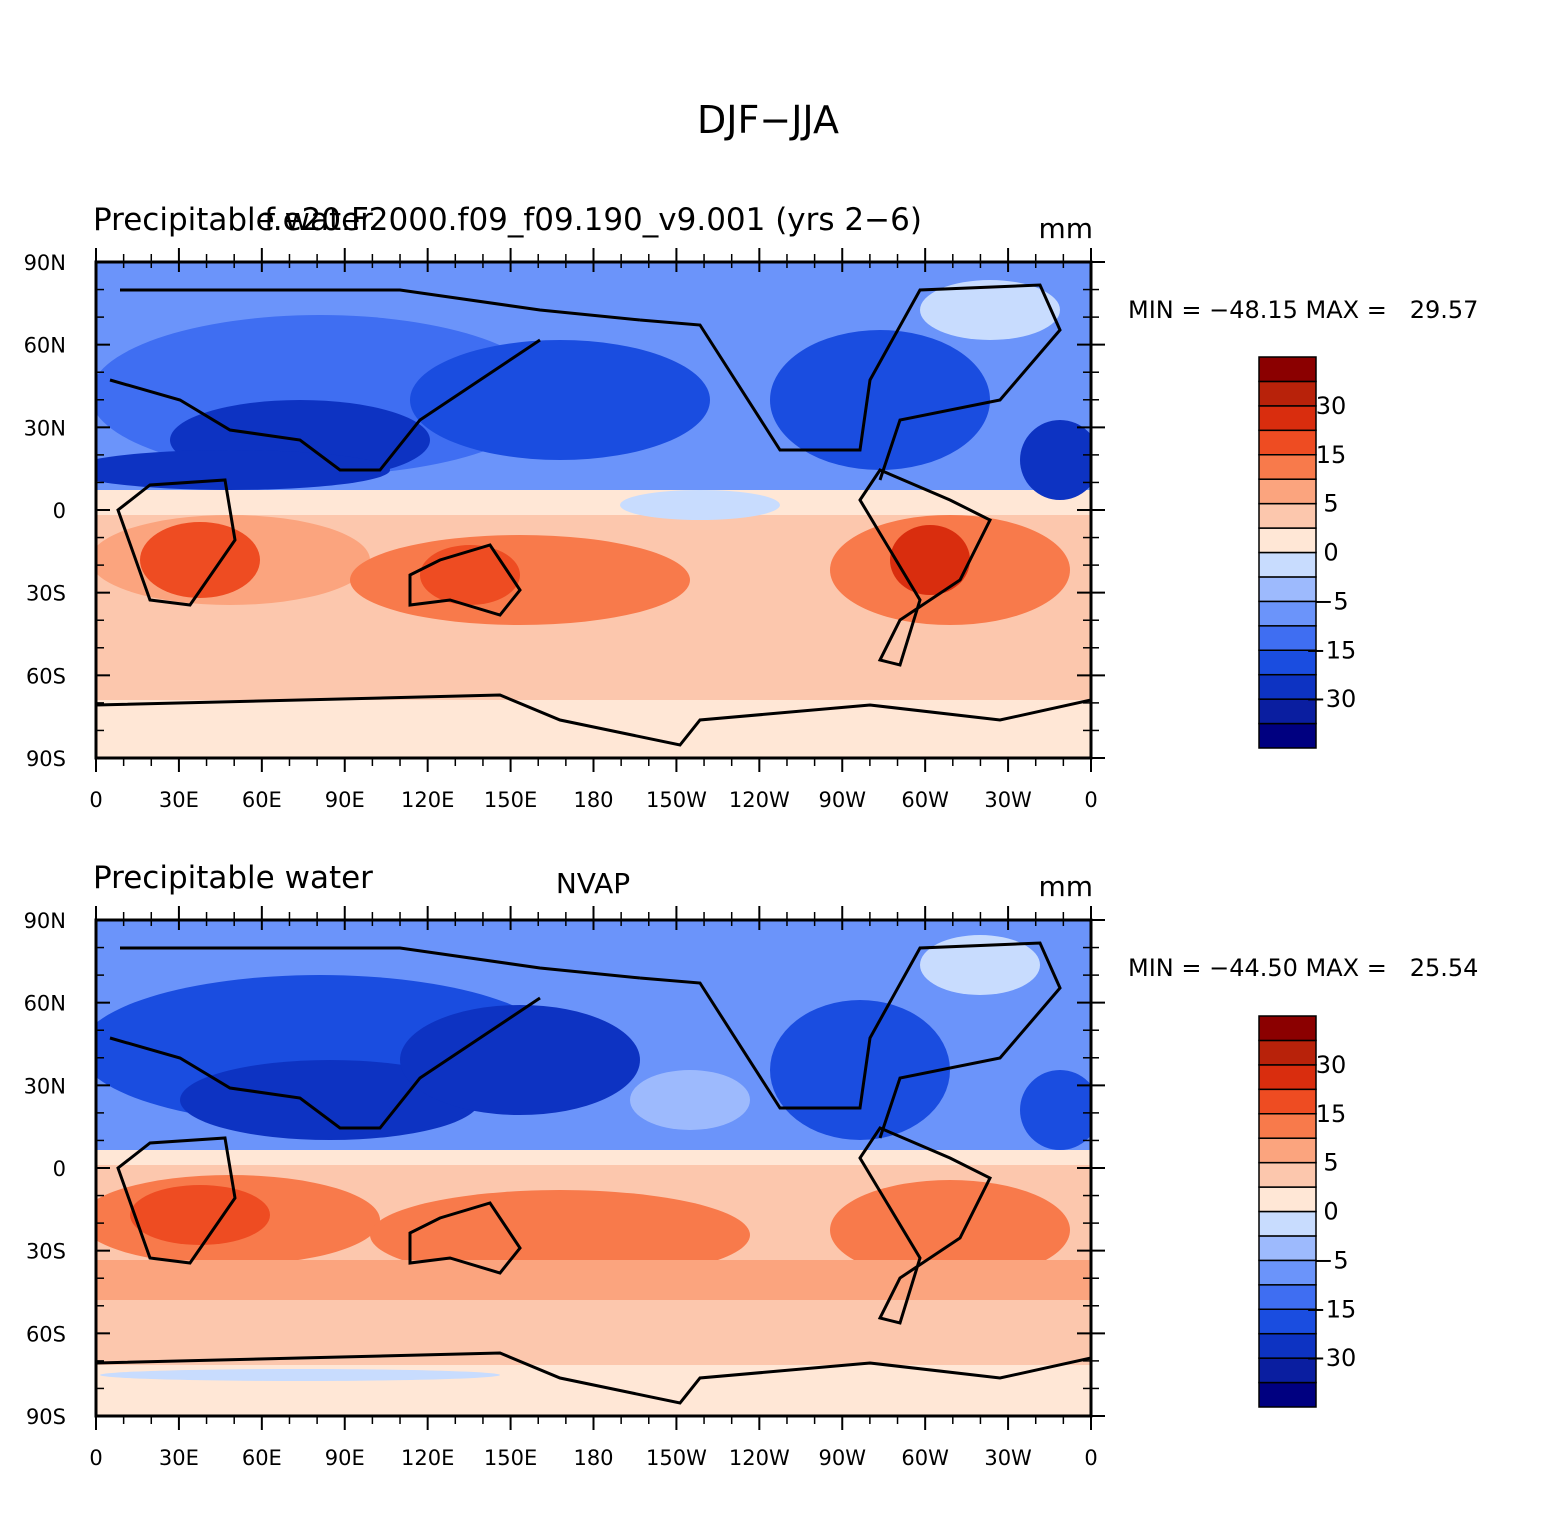 This screenshot has width=1541, height=1538. I want to click on panel-left-title: Precipitable water, so click(233, 878).